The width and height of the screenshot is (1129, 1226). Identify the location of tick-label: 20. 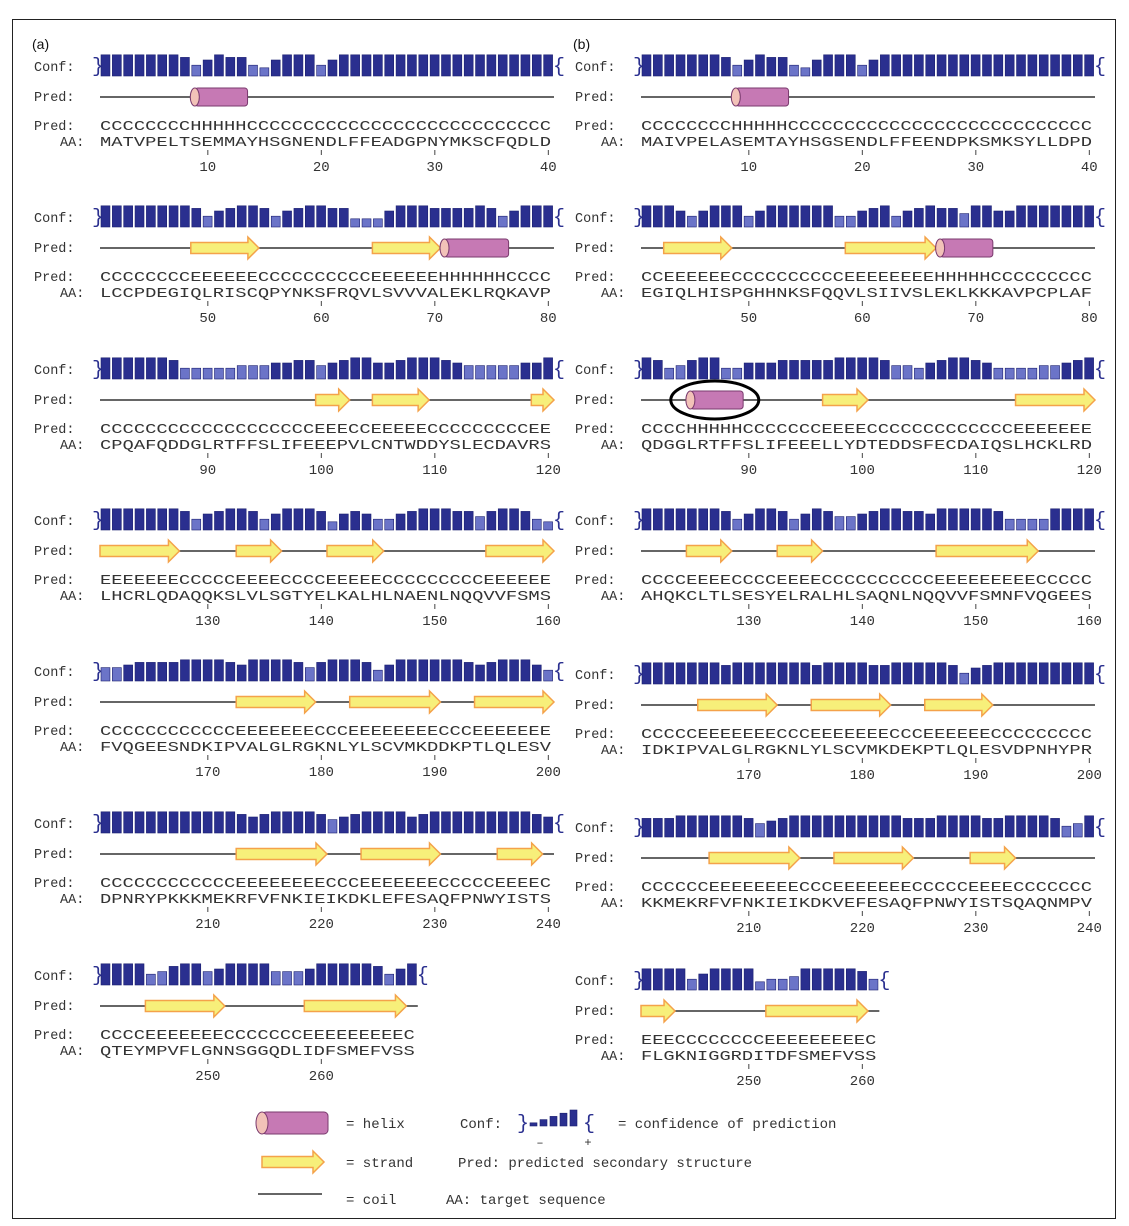
(321, 168).